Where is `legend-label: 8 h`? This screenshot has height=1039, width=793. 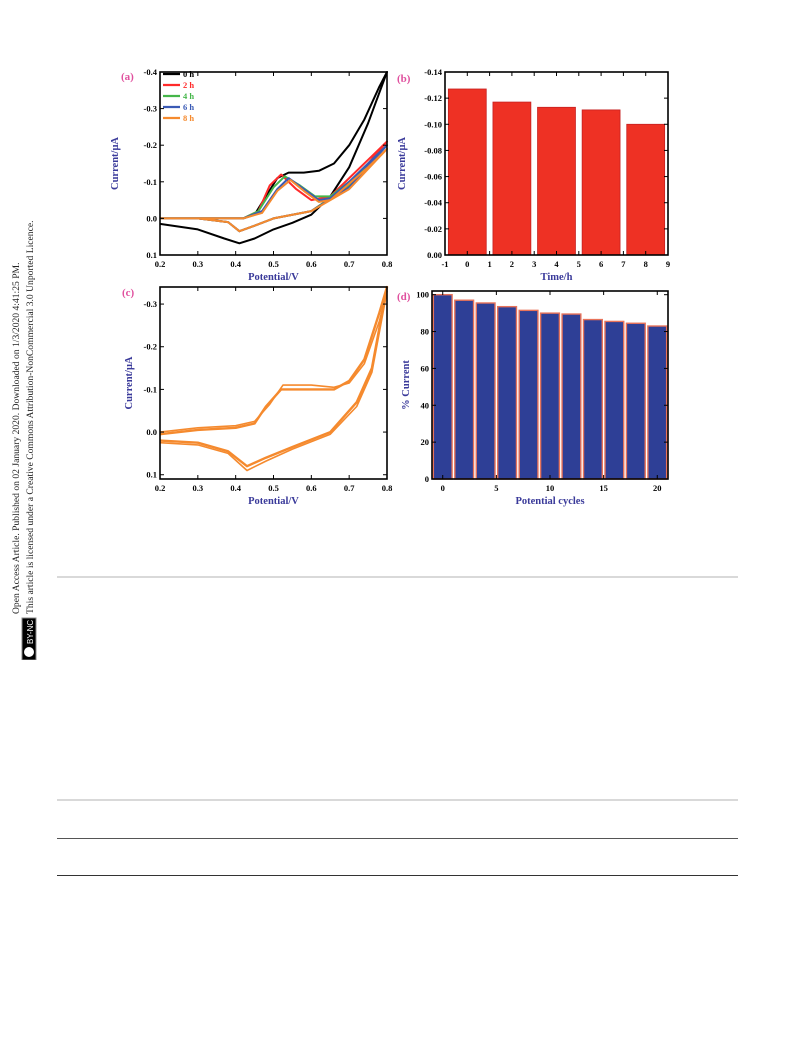 legend-label: 8 h is located at coordinates (188, 118).